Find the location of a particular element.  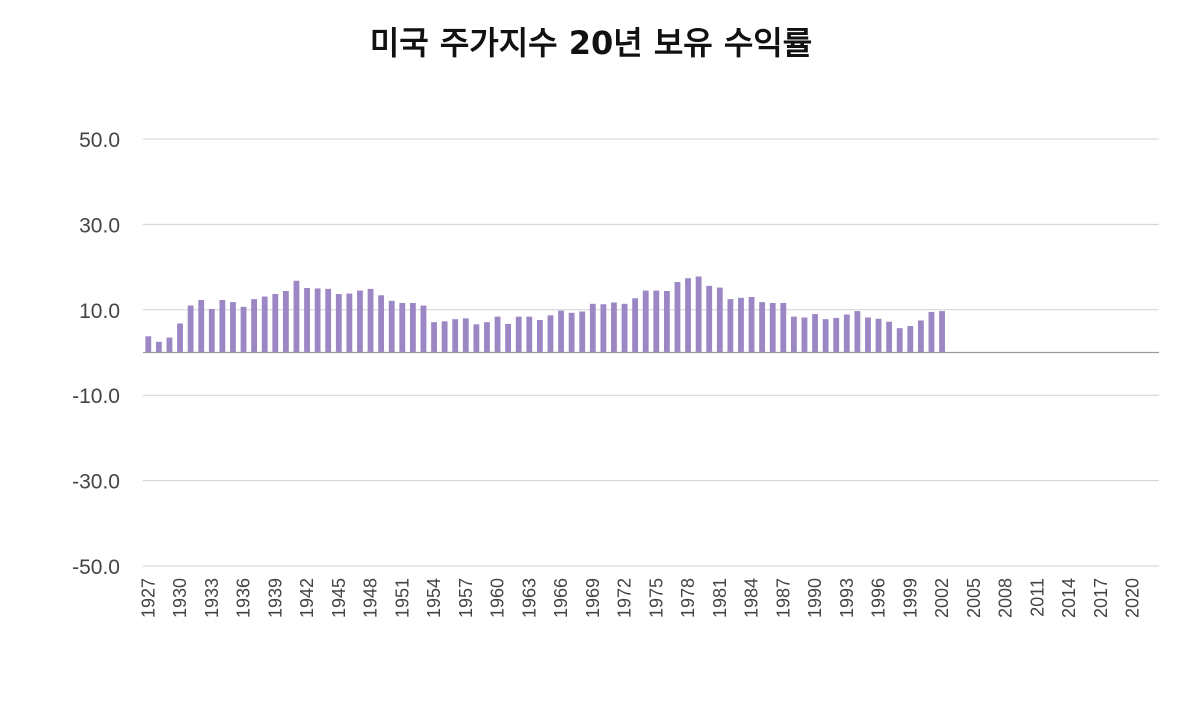

y-tick-label: -50.0 is located at coordinates (96, 567).